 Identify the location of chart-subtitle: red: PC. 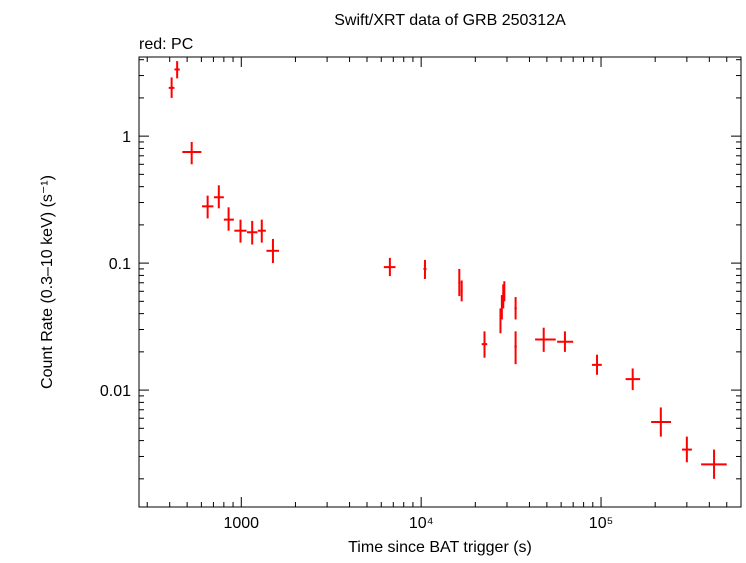
(166, 44).